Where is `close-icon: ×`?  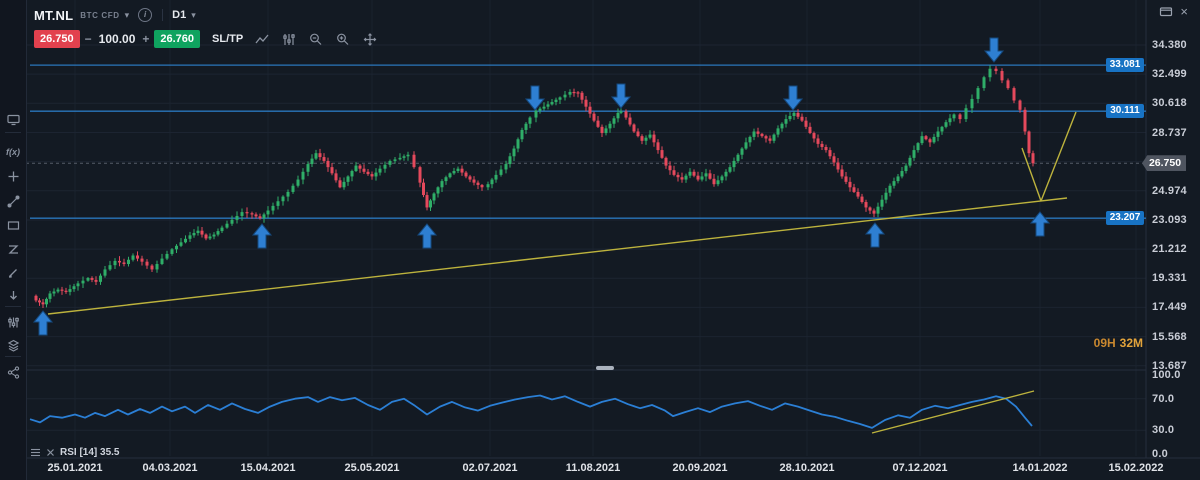
close-icon: × is located at coordinates (1184, 11).